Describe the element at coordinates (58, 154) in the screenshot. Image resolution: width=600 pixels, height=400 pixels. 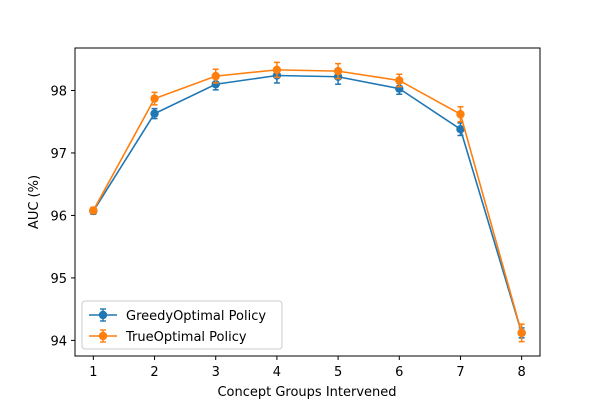
I see `y-tick-label: 97` at that location.